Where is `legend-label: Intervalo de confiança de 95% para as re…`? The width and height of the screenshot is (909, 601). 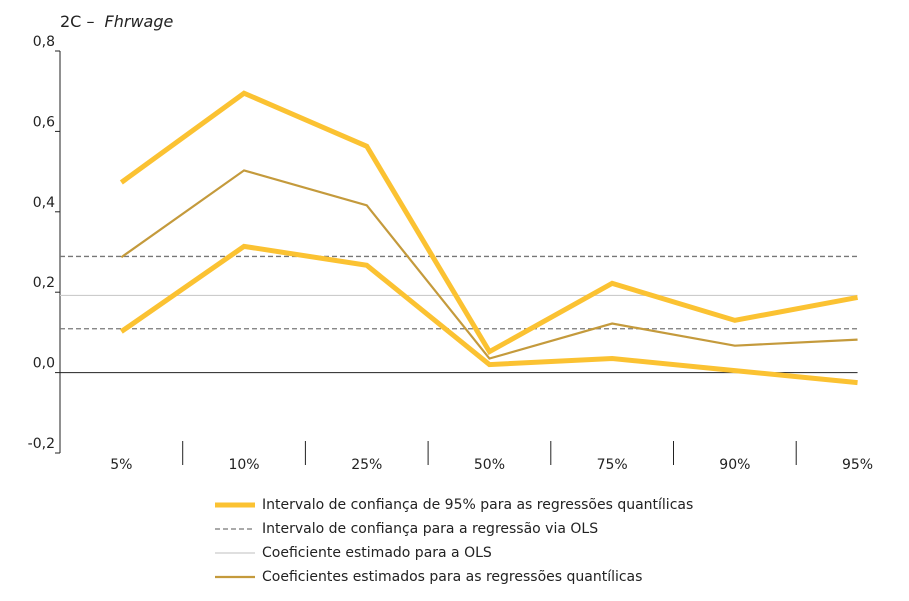 legend-label: Intervalo de confiança de 95% para as re… is located at coordinates (477, 505).